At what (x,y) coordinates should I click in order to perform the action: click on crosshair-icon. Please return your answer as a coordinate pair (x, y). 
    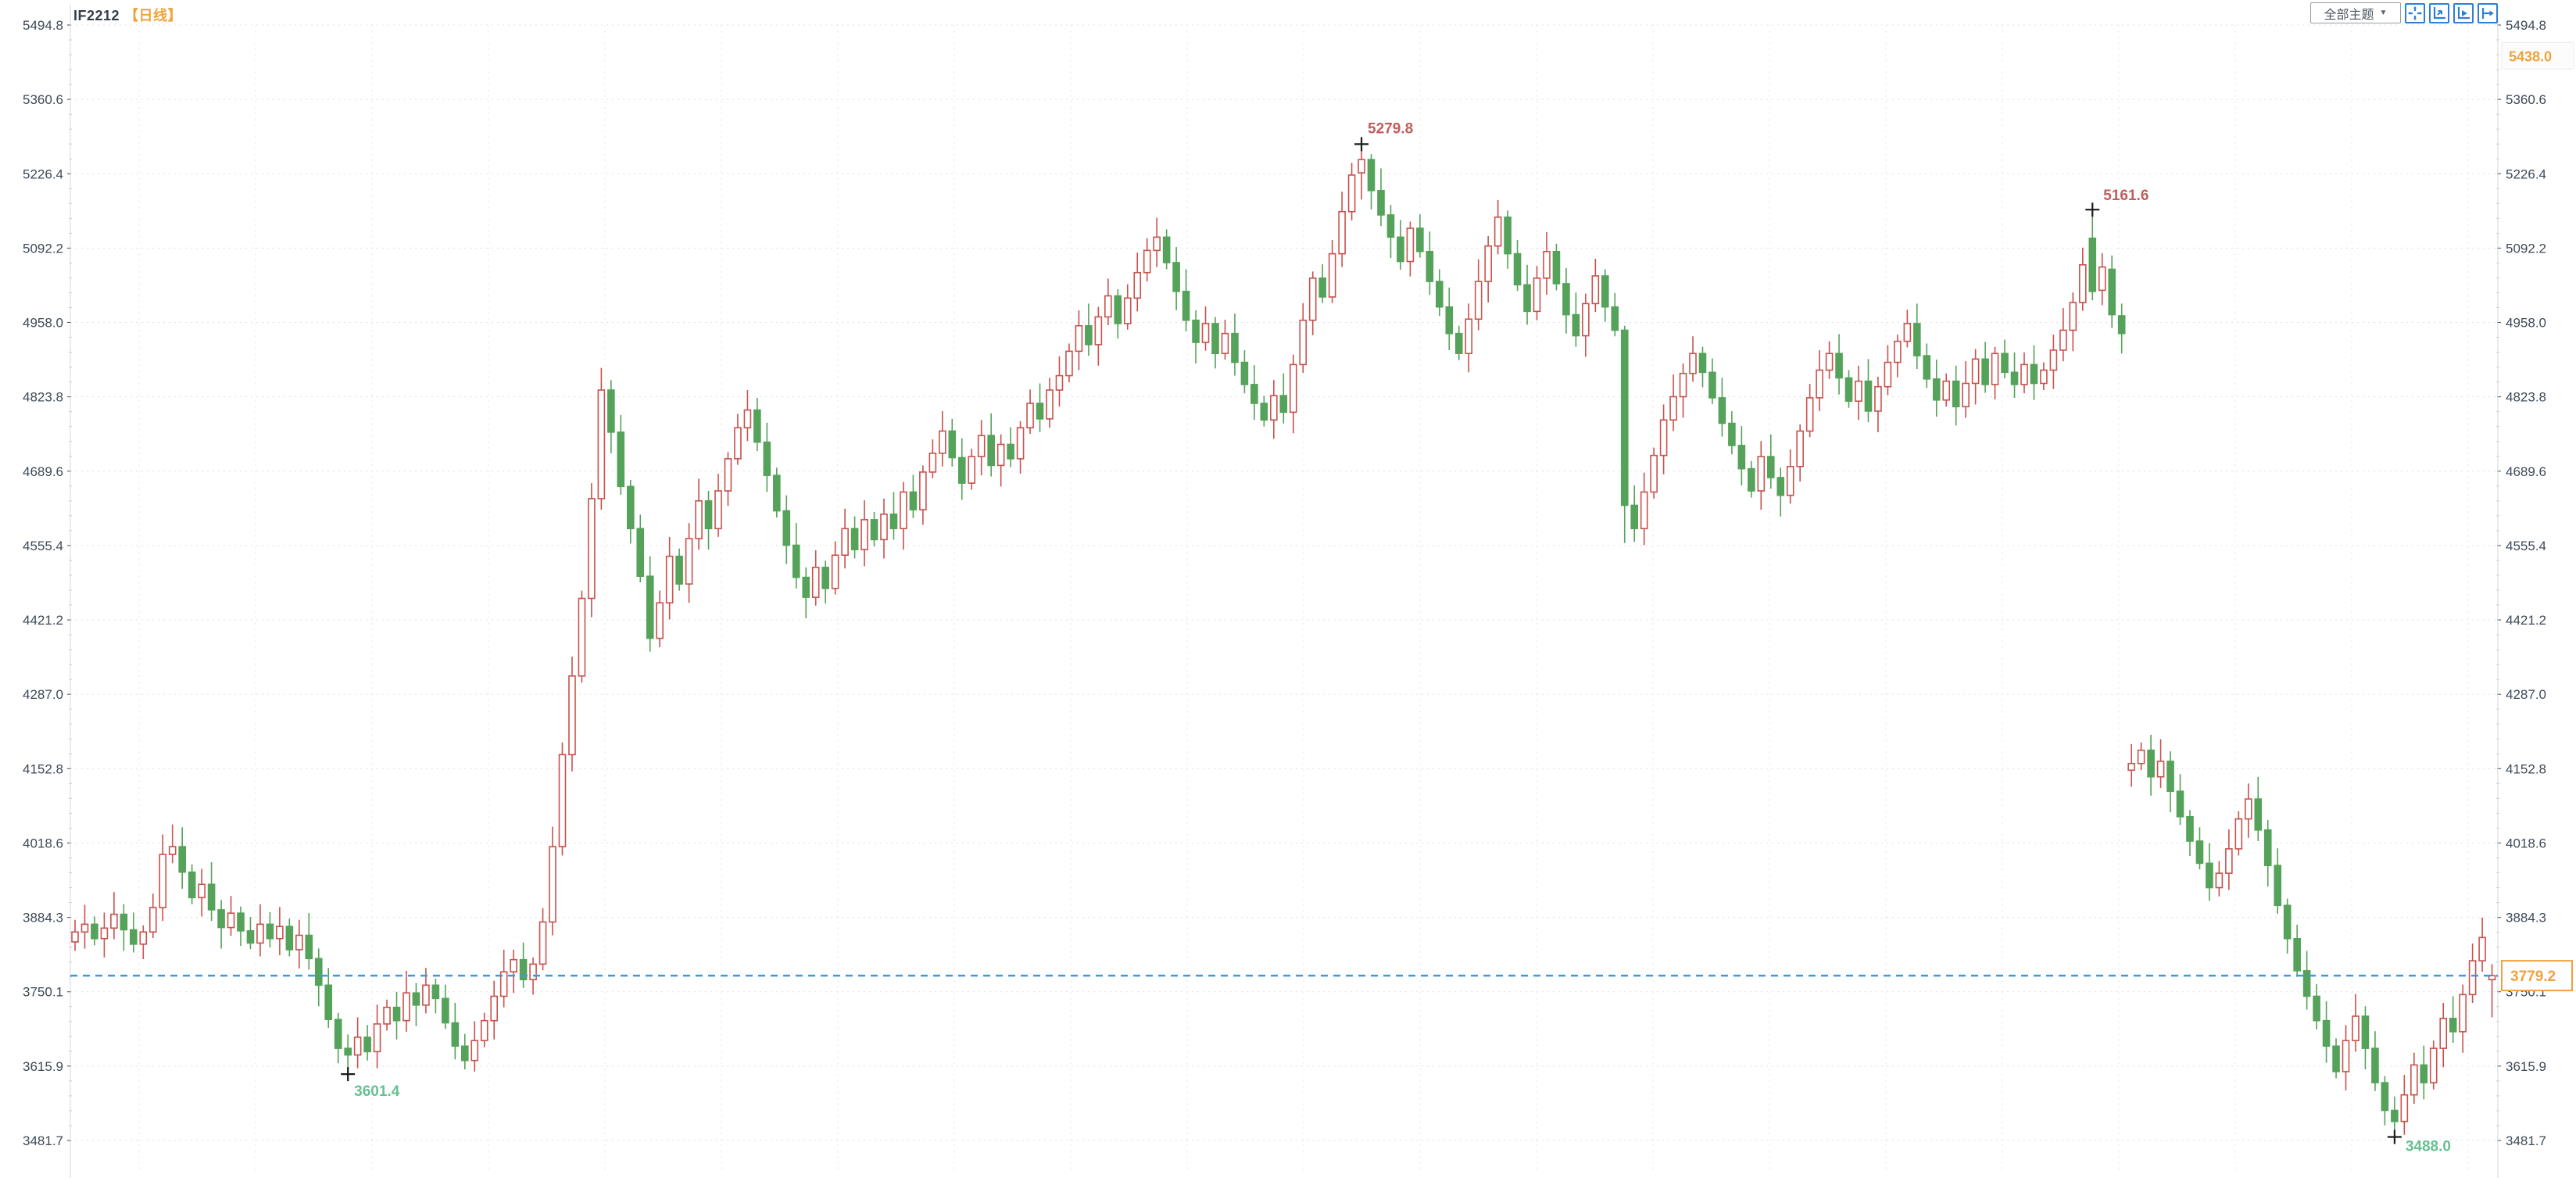
    Looking at the image, I should click on (2415, 12).